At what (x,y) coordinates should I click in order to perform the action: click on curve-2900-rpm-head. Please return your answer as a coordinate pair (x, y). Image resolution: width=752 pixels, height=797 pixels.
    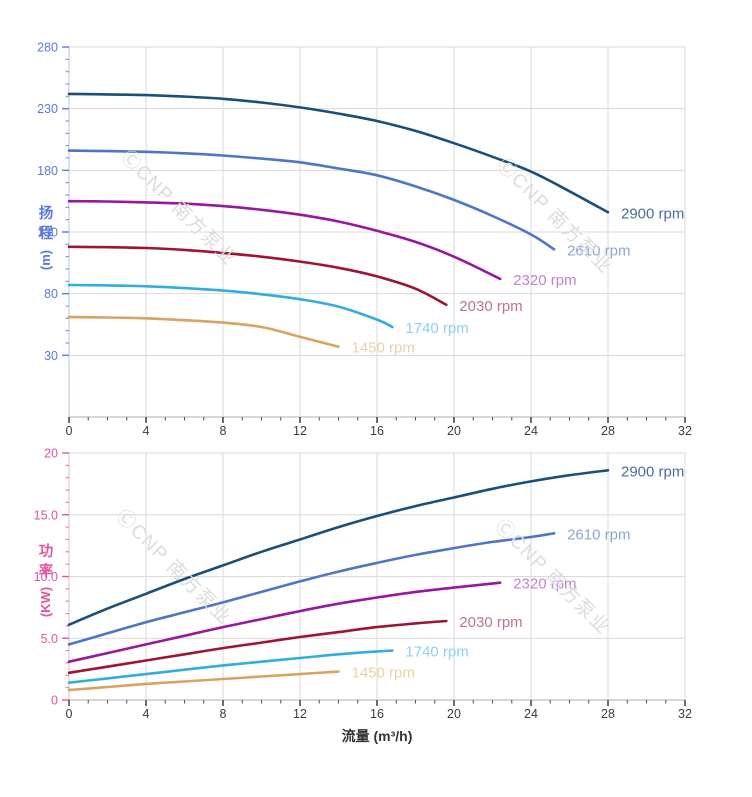
    Looking at the image, I should click on (338, 153).